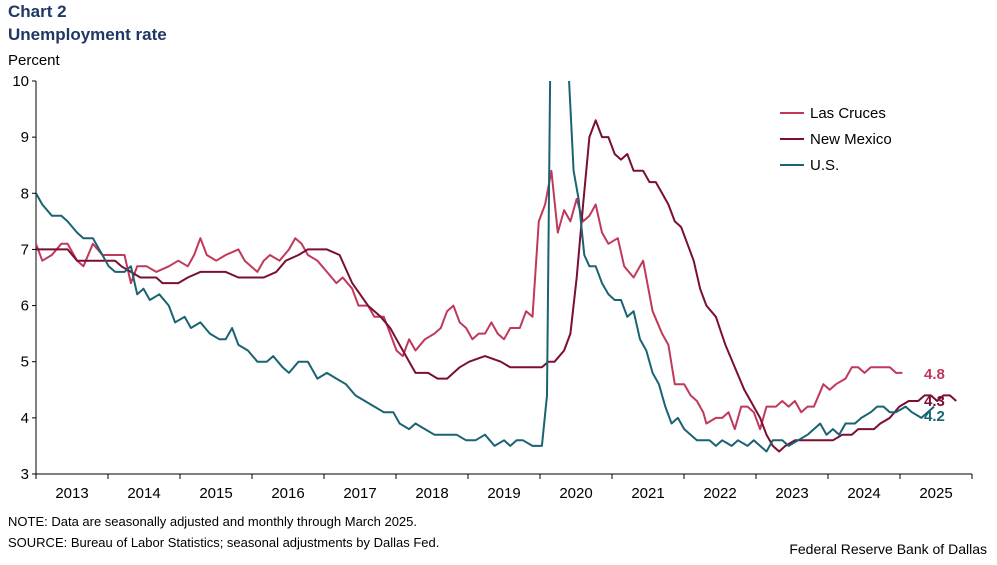  What do you see at coordinates (719, 493) in the screenshot?
I see `x-tick-label: 2022` at bounding box center [719, 493].